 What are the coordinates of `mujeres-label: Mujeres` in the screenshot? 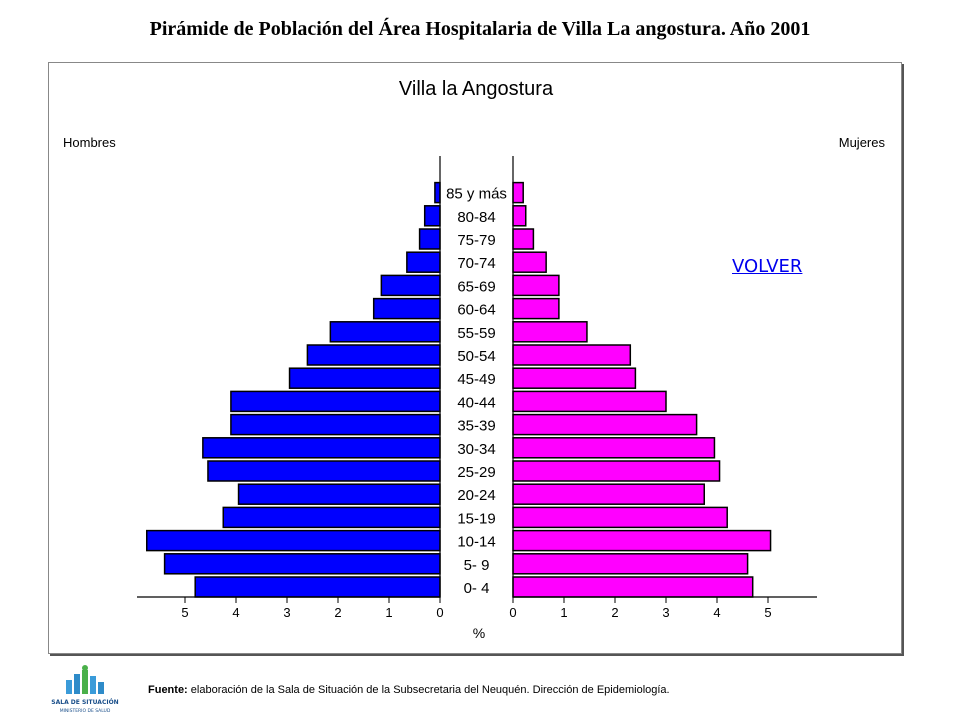 It's located at (862, 142).